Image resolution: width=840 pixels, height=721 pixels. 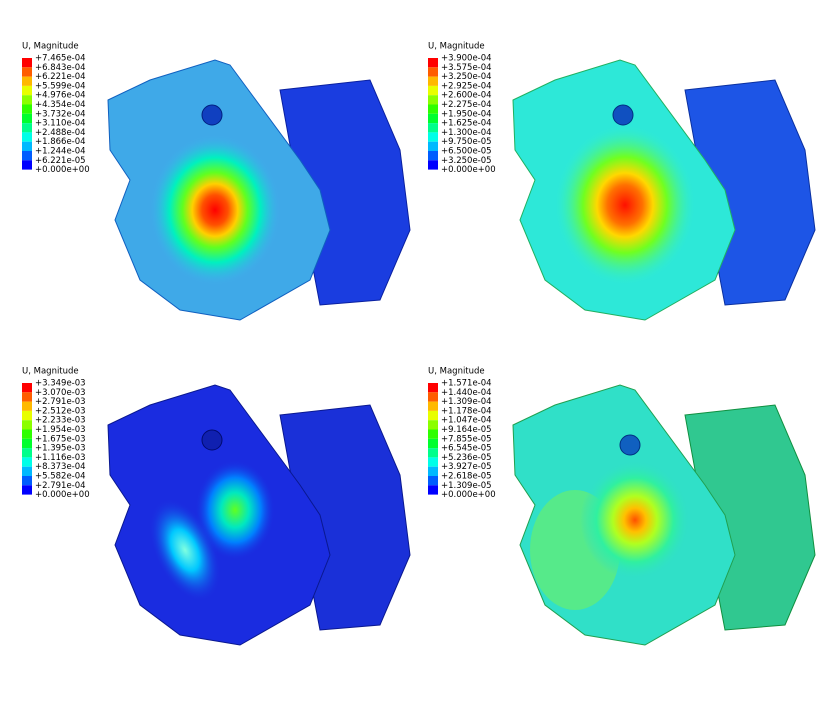 I want to click on legend-label: +2.512e-03, so click(x=60, y=411).